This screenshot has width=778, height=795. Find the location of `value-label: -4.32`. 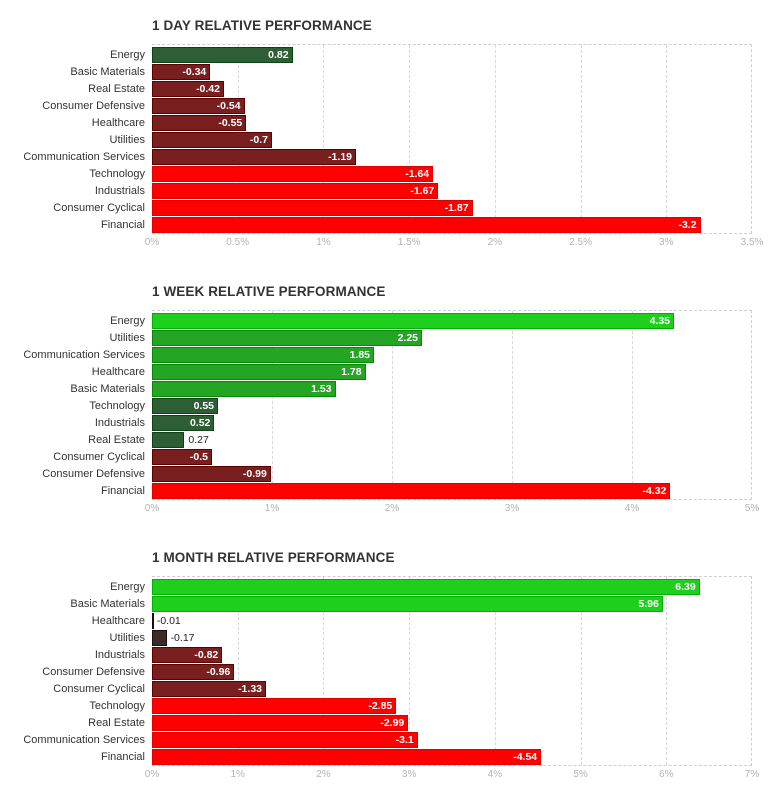

value-label: -4.32 is located at coordinates (654, 491).